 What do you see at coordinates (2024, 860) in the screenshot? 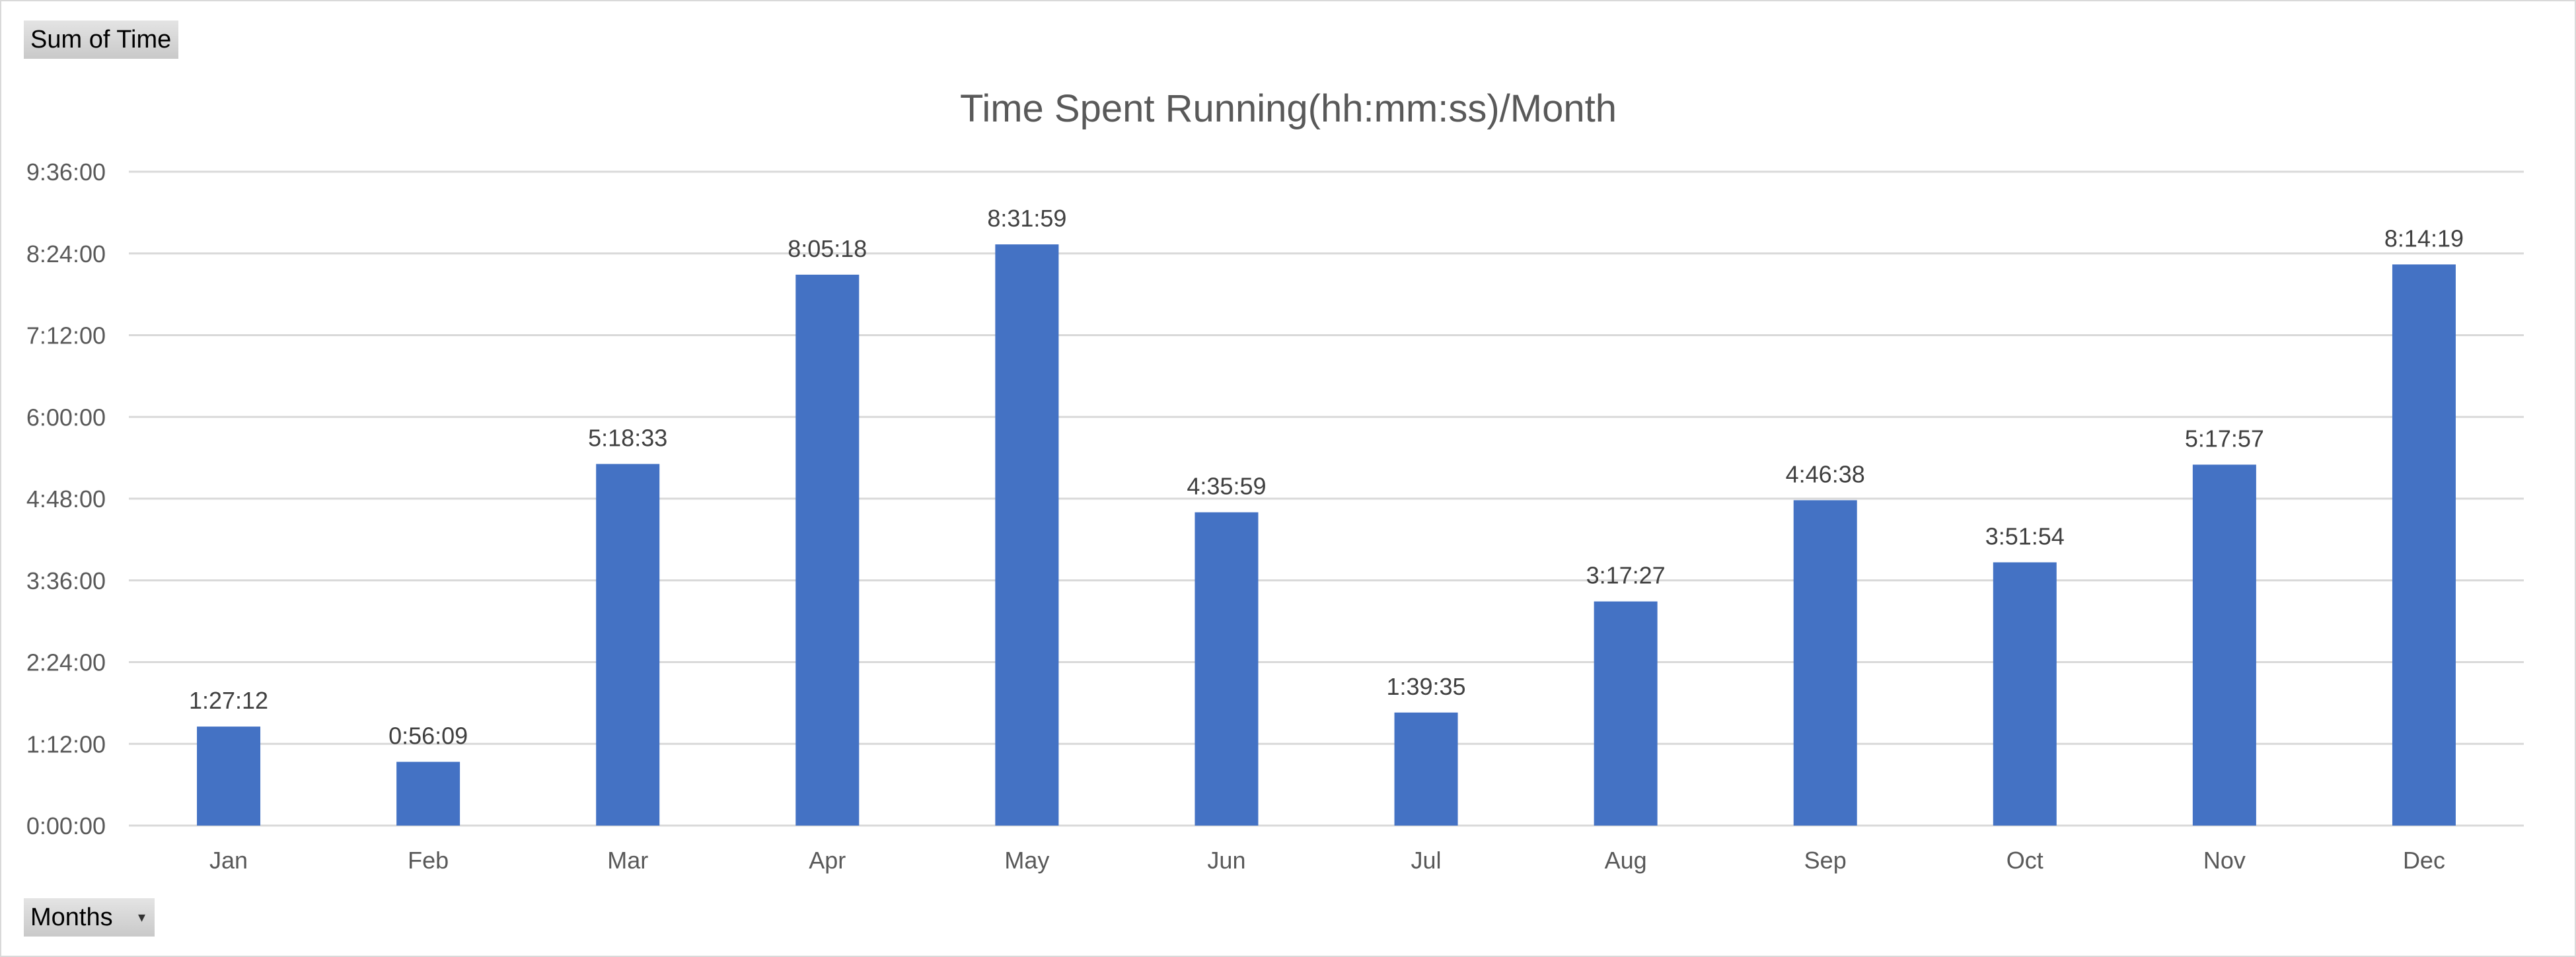
I see `x-tick-label-oct: Oct` at bounding box center [2024, 860].